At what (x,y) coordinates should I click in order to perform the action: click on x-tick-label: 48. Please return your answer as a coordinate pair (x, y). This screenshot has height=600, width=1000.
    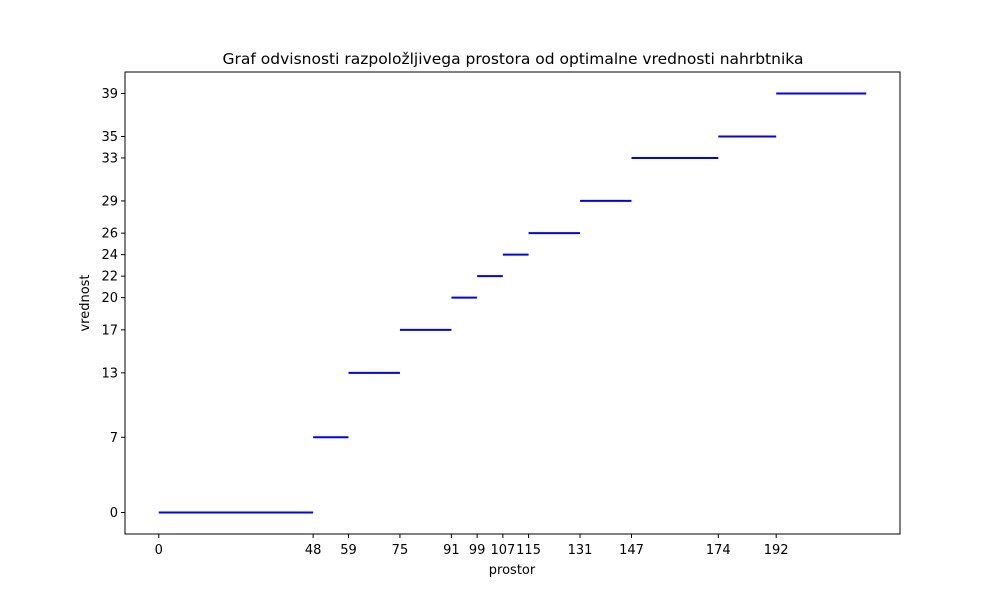
    Looking at the image, I should click on (313, 550).